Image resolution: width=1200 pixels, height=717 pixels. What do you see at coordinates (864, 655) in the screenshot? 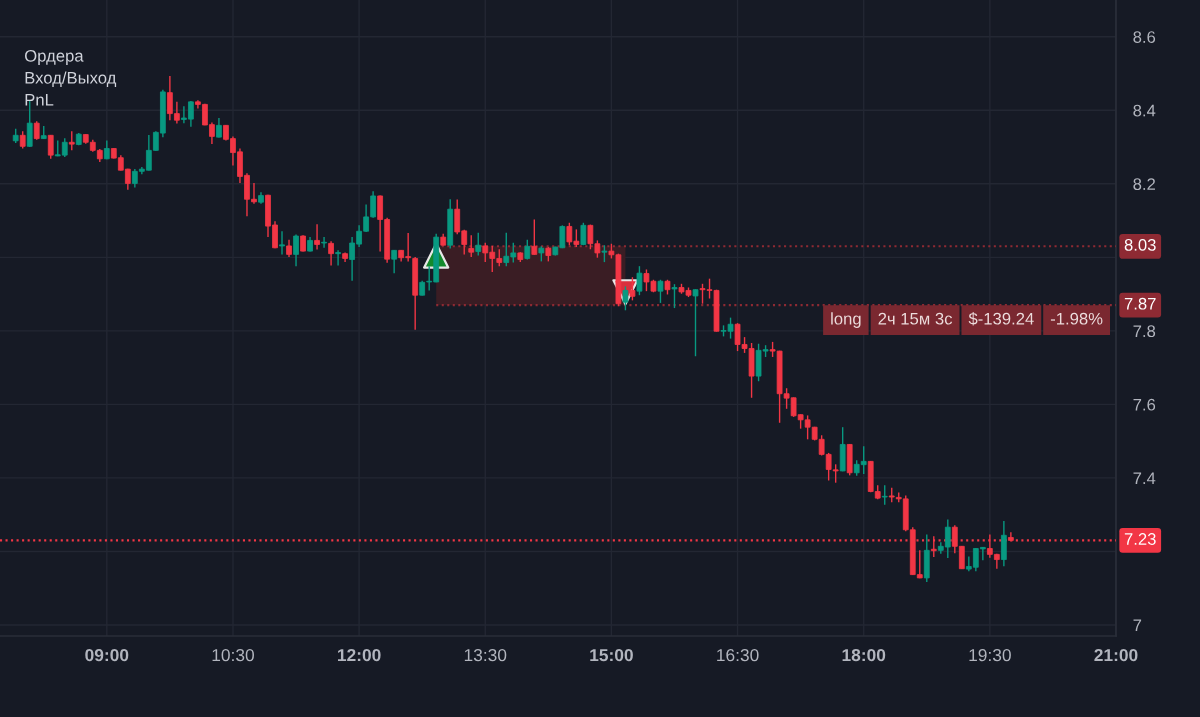
I see `x-tick-label: 18:00` at bounding box center [864, 655].